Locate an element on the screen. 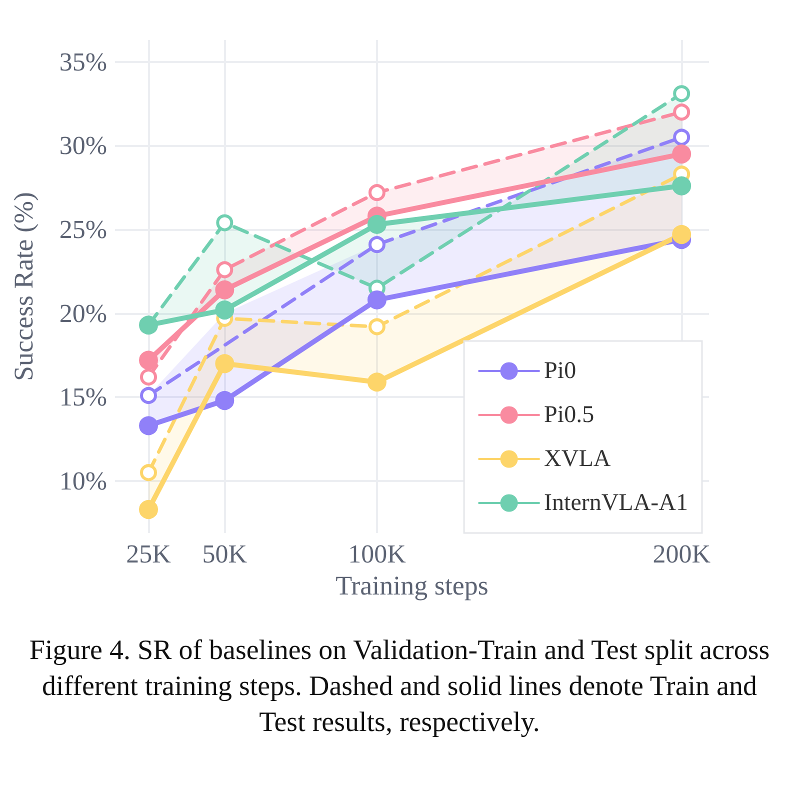 The image size is (799, 787). legend-label: Pi0.5 is located at coordinates (569, 415).